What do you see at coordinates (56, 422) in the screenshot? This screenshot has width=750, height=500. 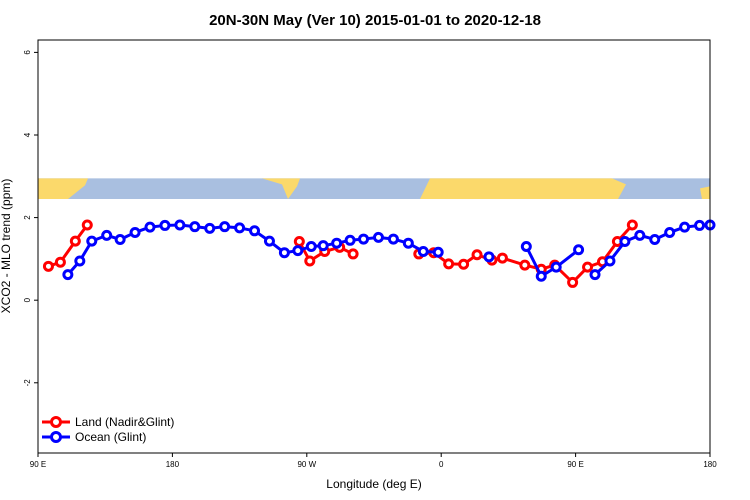 I see `legend-marker-land` at bounding box center [56, 422].